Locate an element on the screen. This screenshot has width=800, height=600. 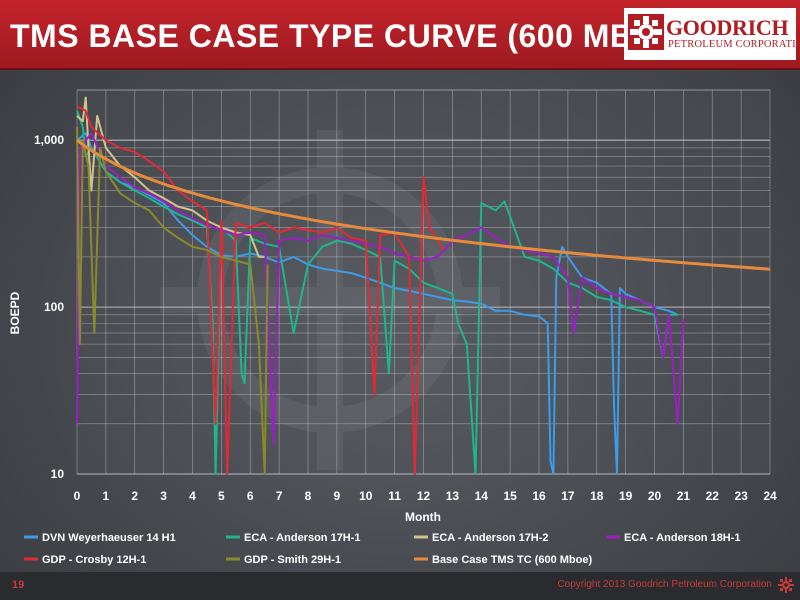
x-tick-label: 14 is located at coordinates (482, 496).